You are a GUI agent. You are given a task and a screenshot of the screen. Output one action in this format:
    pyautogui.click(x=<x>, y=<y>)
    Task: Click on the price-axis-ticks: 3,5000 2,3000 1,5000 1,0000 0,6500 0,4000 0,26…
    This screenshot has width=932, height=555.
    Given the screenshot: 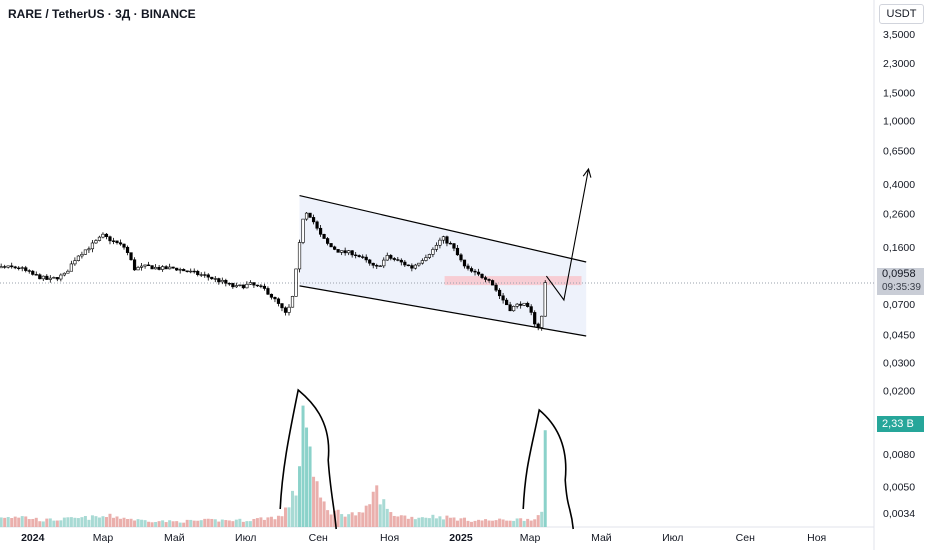 What is the action you would take?
    pyautogui.click(x=899, y=274)
    